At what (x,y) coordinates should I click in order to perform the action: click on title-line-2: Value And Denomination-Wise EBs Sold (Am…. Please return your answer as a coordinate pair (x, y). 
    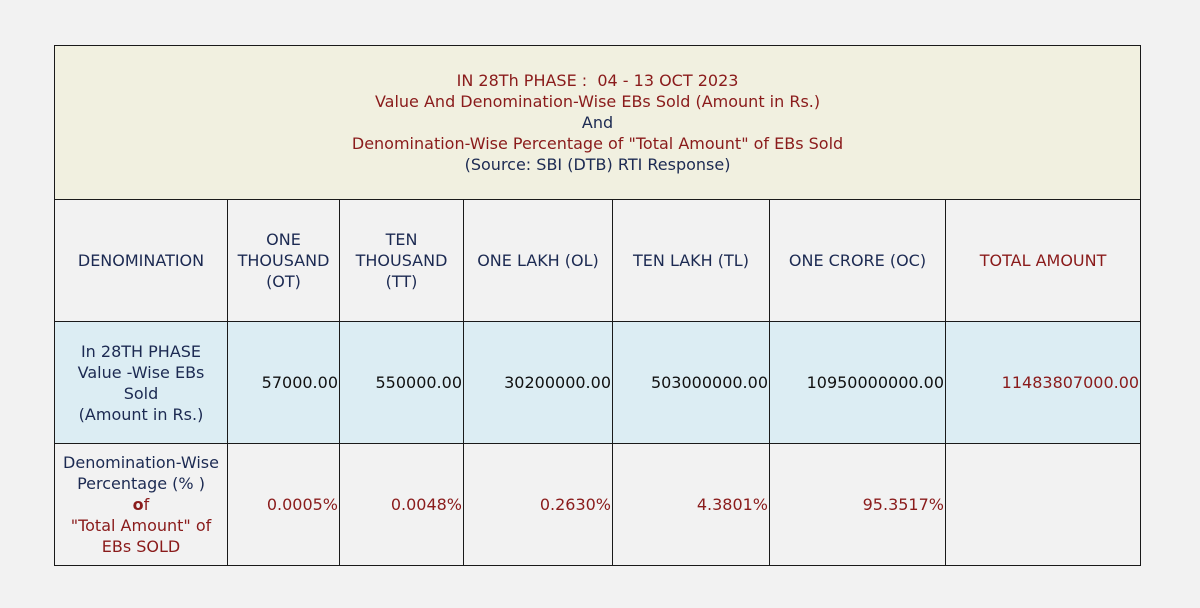
    Looking at the image, I should click on (597, 101).